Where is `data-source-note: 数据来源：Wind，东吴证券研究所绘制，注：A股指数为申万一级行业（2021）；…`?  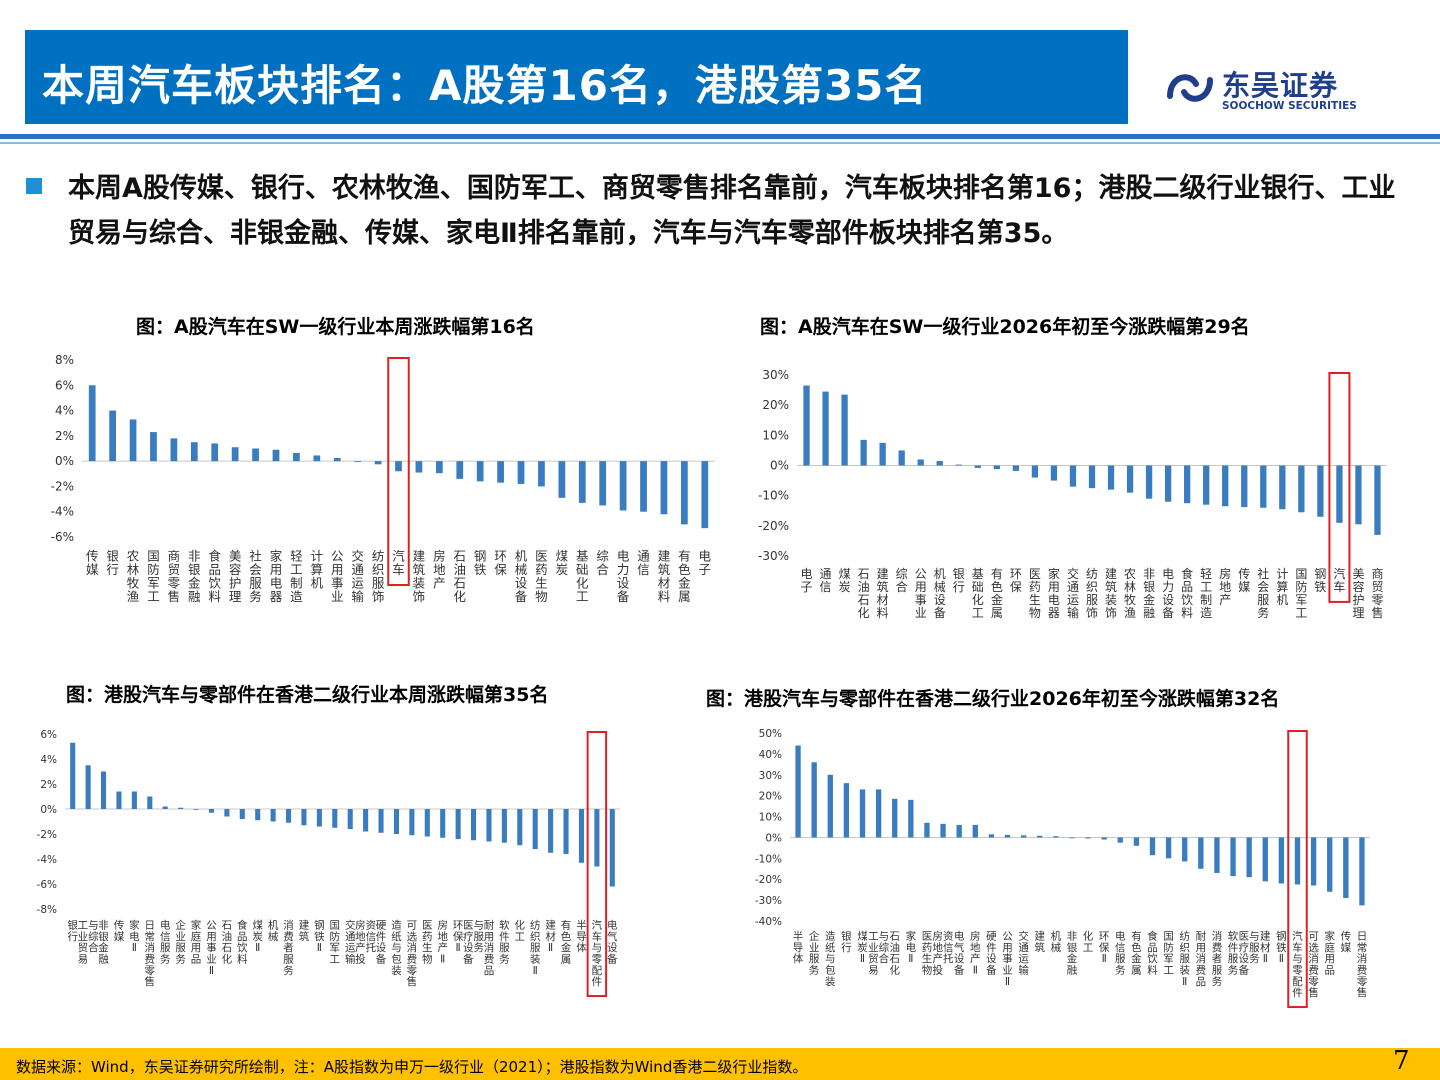
data-source-note: 数据来源：Wind，东吴证券研究所绘制，注：A股指数为申万一级行业（2021）；… is located at coordinates (412, 1067).